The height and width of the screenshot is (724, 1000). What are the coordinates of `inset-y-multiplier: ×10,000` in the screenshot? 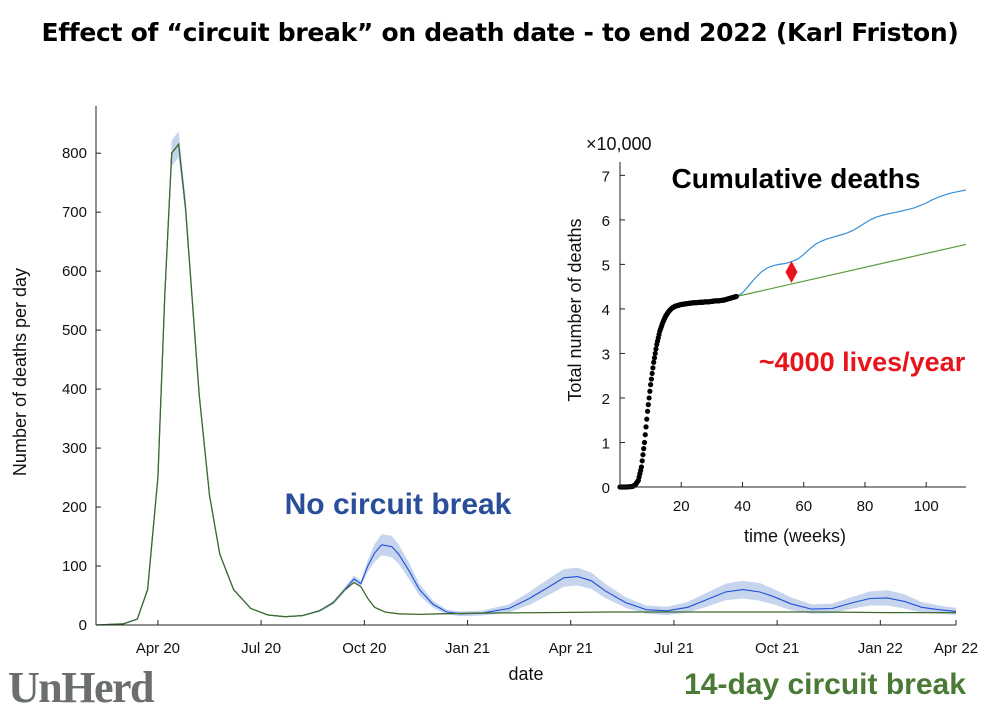 It's located at (619, 144).